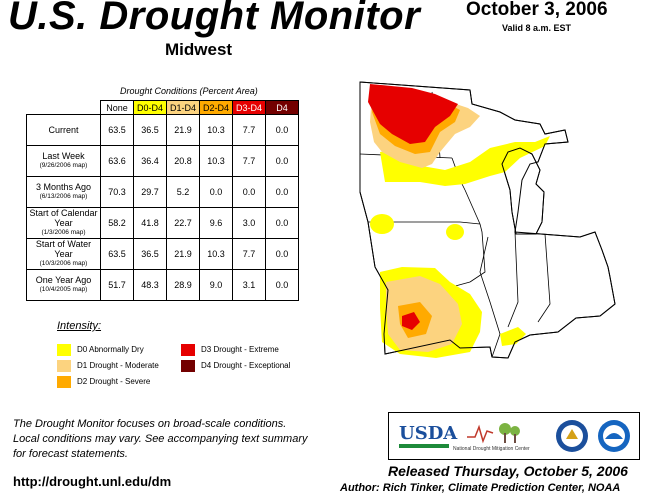  I want to click on table-row: Current 63.5 36.5 21.9 10.3 7.7 0.0, so click(162, 130).